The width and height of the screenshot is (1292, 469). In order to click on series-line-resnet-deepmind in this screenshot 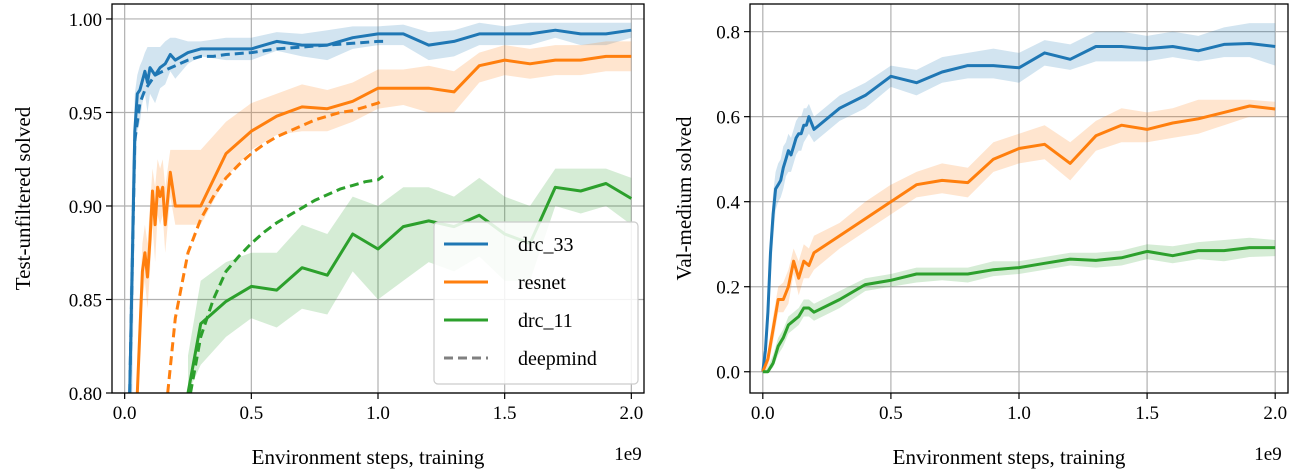, I will do `click(275, 245)`.